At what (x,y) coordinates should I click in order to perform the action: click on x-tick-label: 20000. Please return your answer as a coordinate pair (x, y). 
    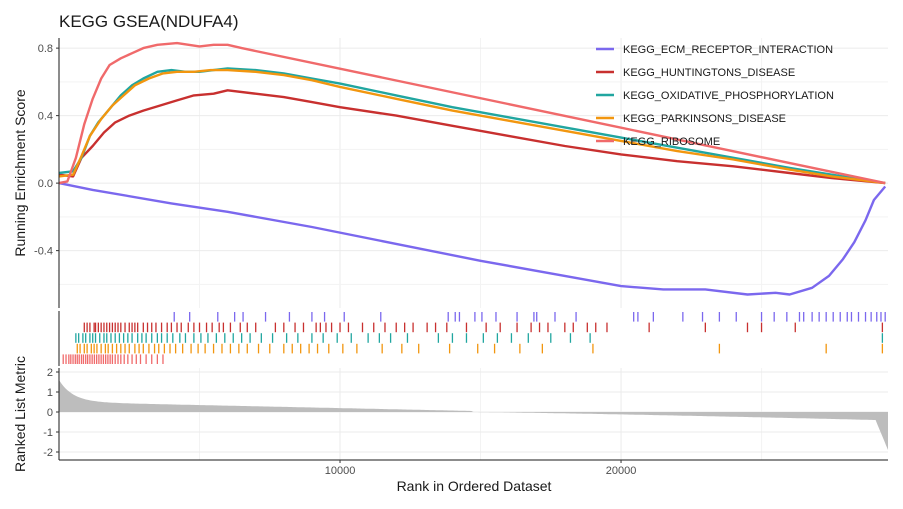
    Looking at the image, I should click on (621, 471).